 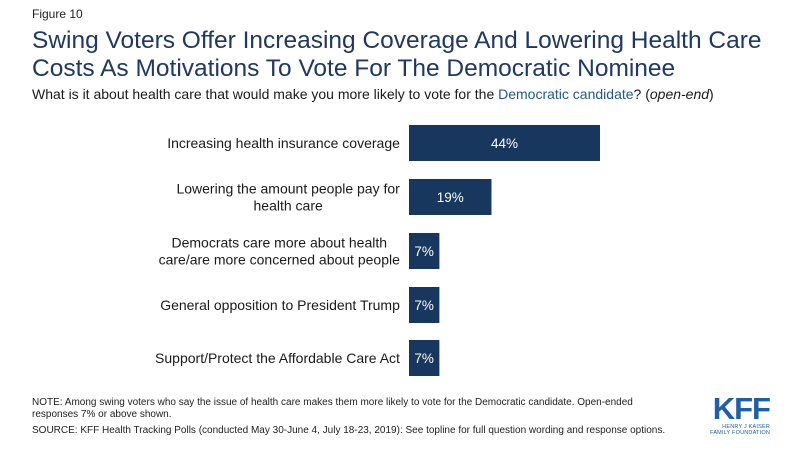 I want to click on bar-value-label-2: 19%, so click(x=450, y=197).